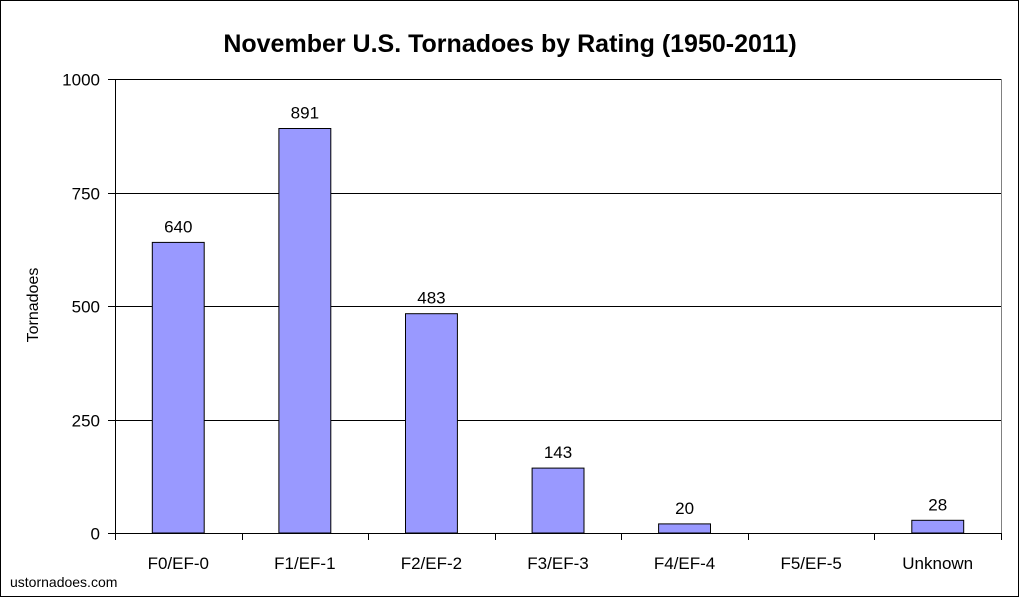 This screenshot has width=1020, height=598. Describe the element at coordinates (63, 582) in the screenshot. I see `source-credit: ustornadoes.com` at that location.